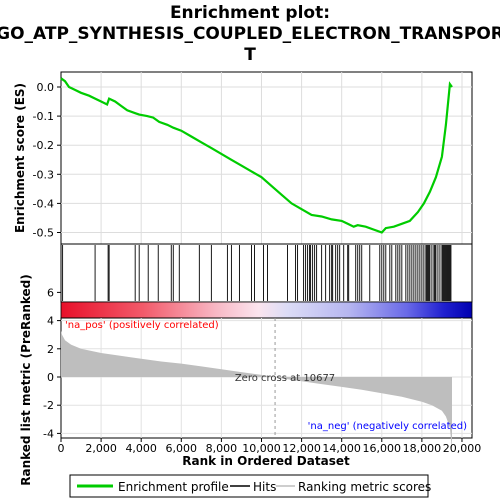 Image resolution: width=500 pixels, height=500 pixels. What do you see at coordinates (50, 292) in the screenshot?
I see `ranked-metric-y-tick-label: 6` at bounding box center [50, 292].